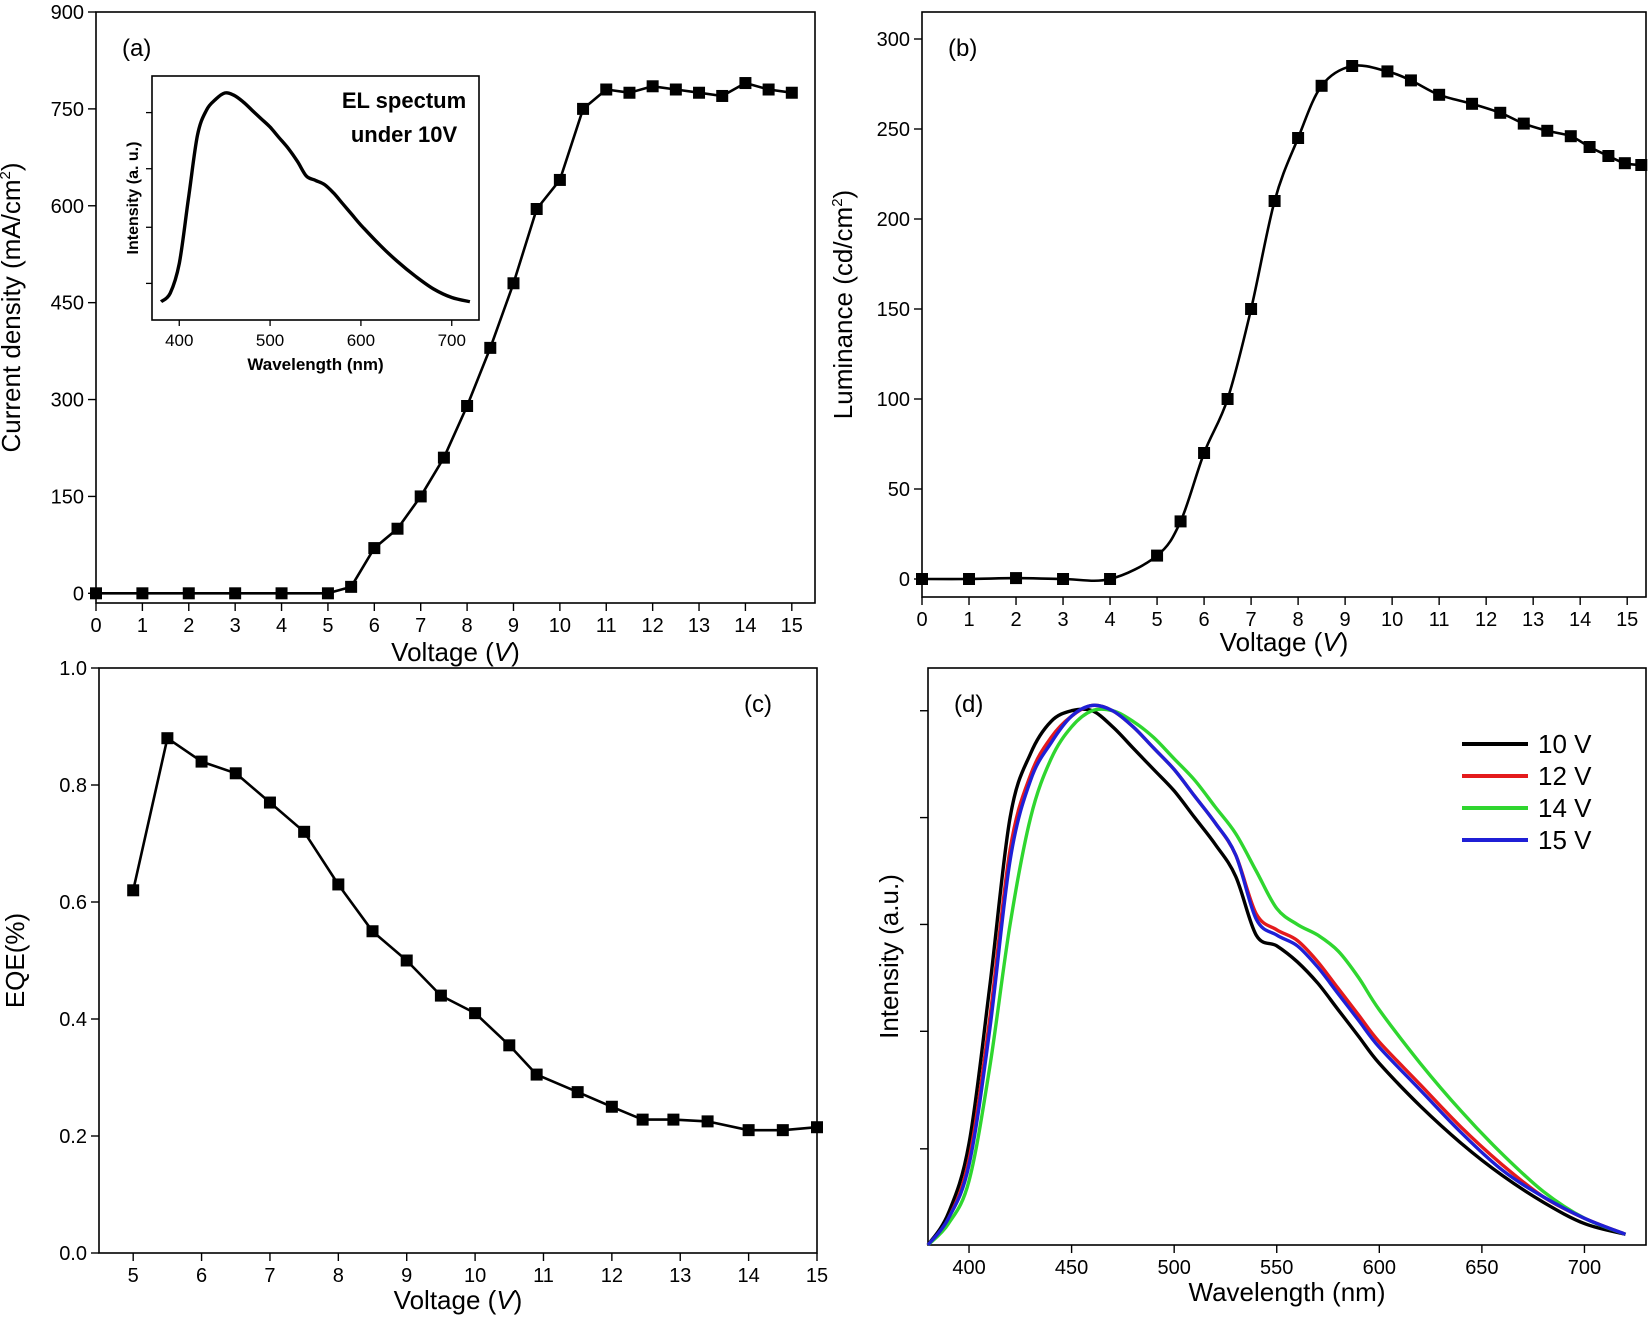  What do you see at coordinates (792, 626) in the screenshot?
I see `x-tick-label: 15` at bounding box center [792, 626].